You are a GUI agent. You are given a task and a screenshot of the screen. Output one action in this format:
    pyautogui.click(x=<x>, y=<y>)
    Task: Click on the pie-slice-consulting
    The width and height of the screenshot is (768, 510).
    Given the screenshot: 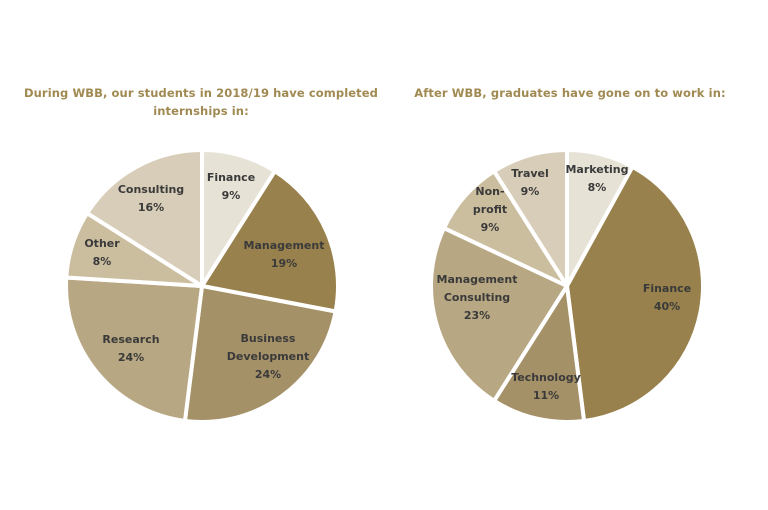 What is the action you would take?
    pyautogui.click(x=144, y=218)
    